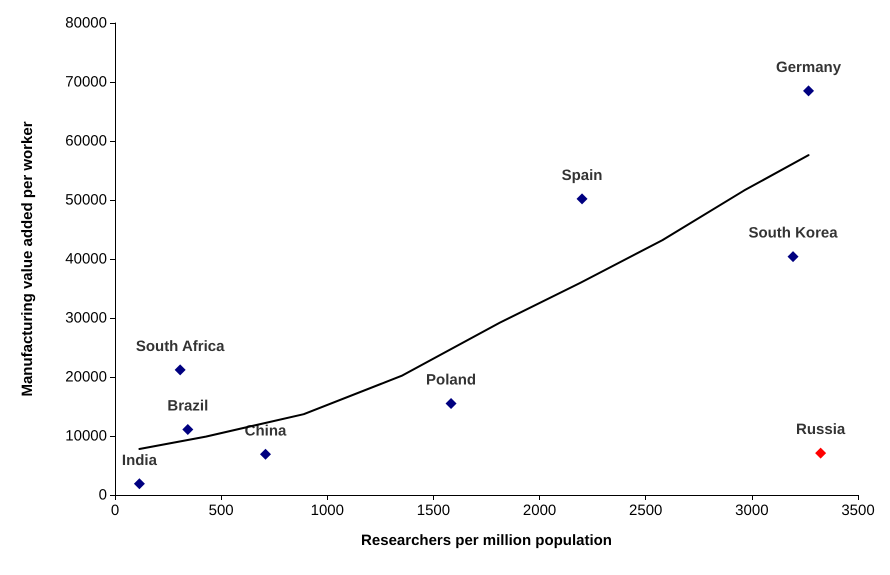  What do you see at coordinates (187, 406) in the screenshot?
I see `annotation: Brazil` at bounding box center [187, 406].